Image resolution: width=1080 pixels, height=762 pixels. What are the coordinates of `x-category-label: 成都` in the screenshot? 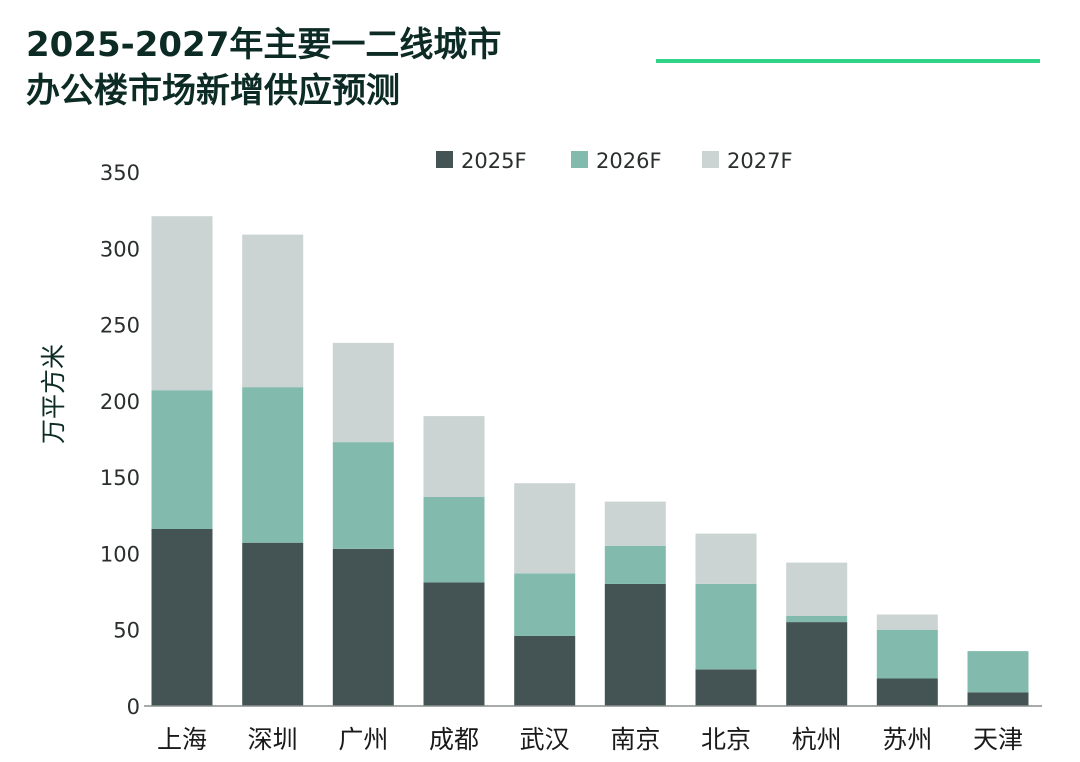 It's located at (454, 739).